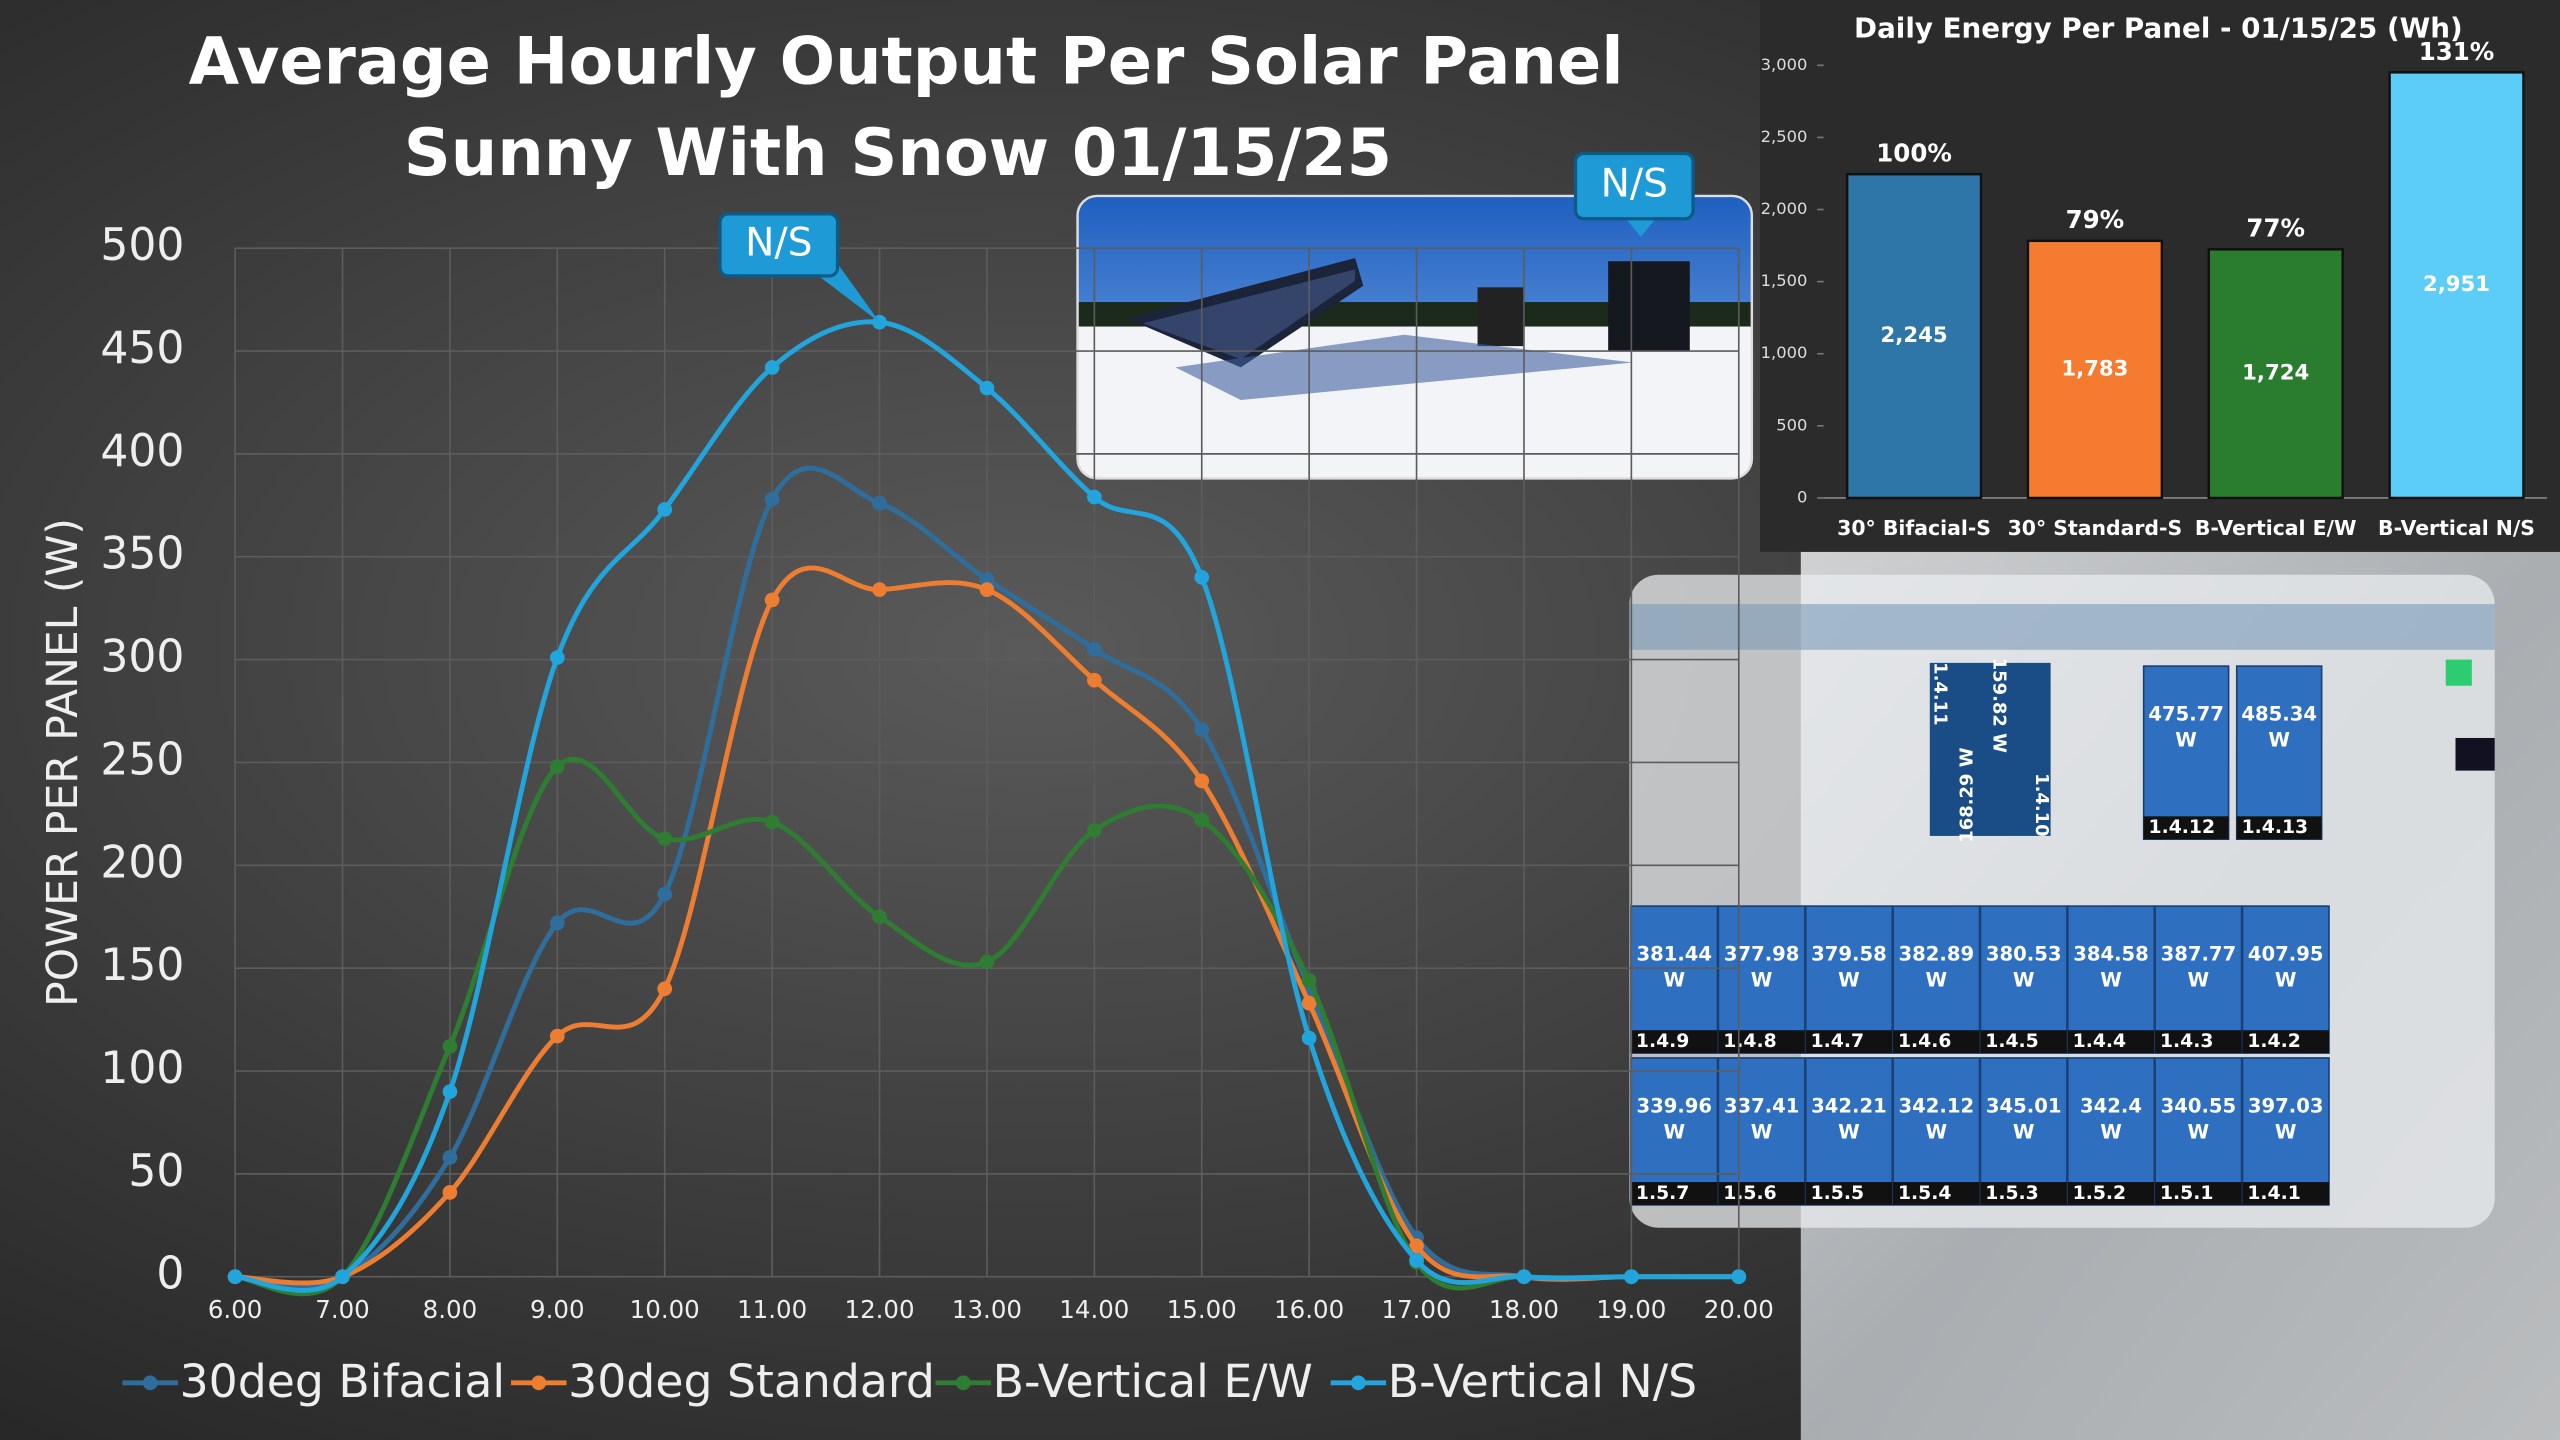 The image size is (2560, 1440). What do you see at coordinates (1675, 1105) in the screenshot?
I see `tile-power: 339.96` at bounding box center [1675, 1105].